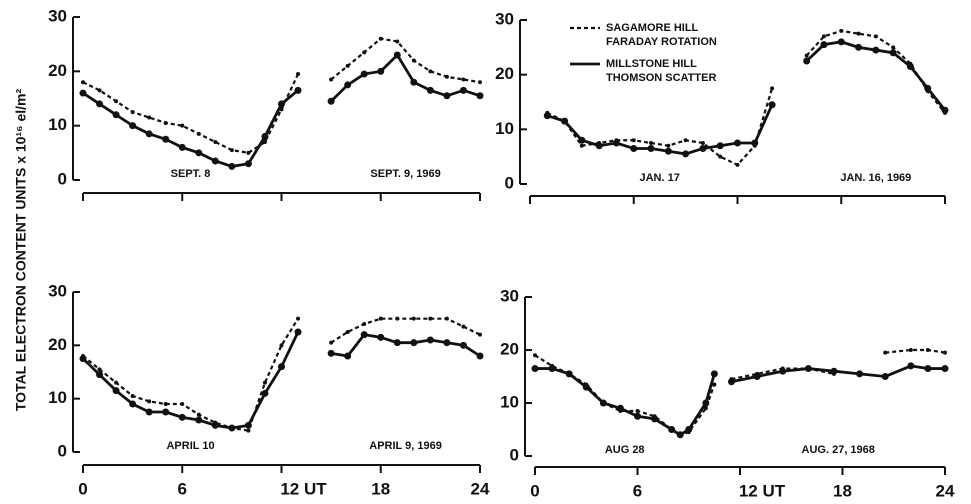  Describe the element at coordinates (875, 178) in the screenshot. I see `annotation: JAN. 16, 1969` at that location.